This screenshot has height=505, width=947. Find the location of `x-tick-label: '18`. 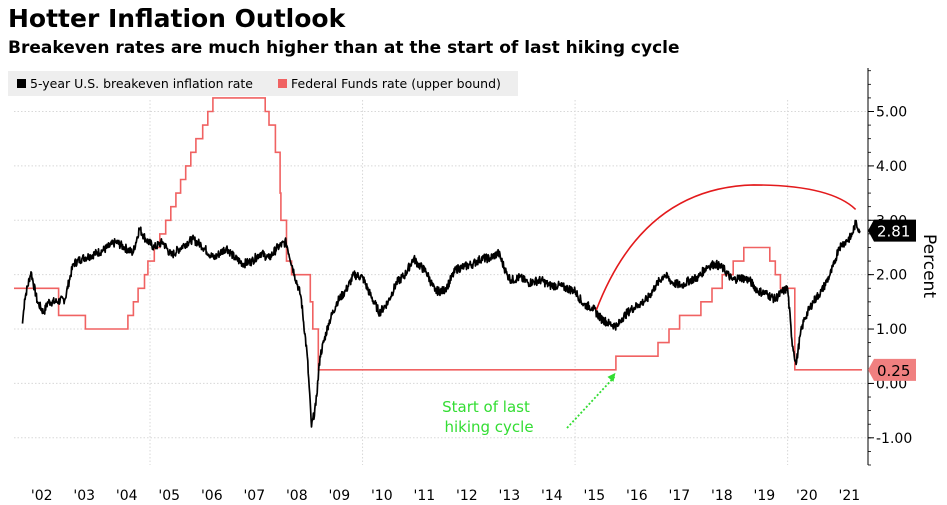

x-tick-label: '18 is located at coordinates (722, 496).